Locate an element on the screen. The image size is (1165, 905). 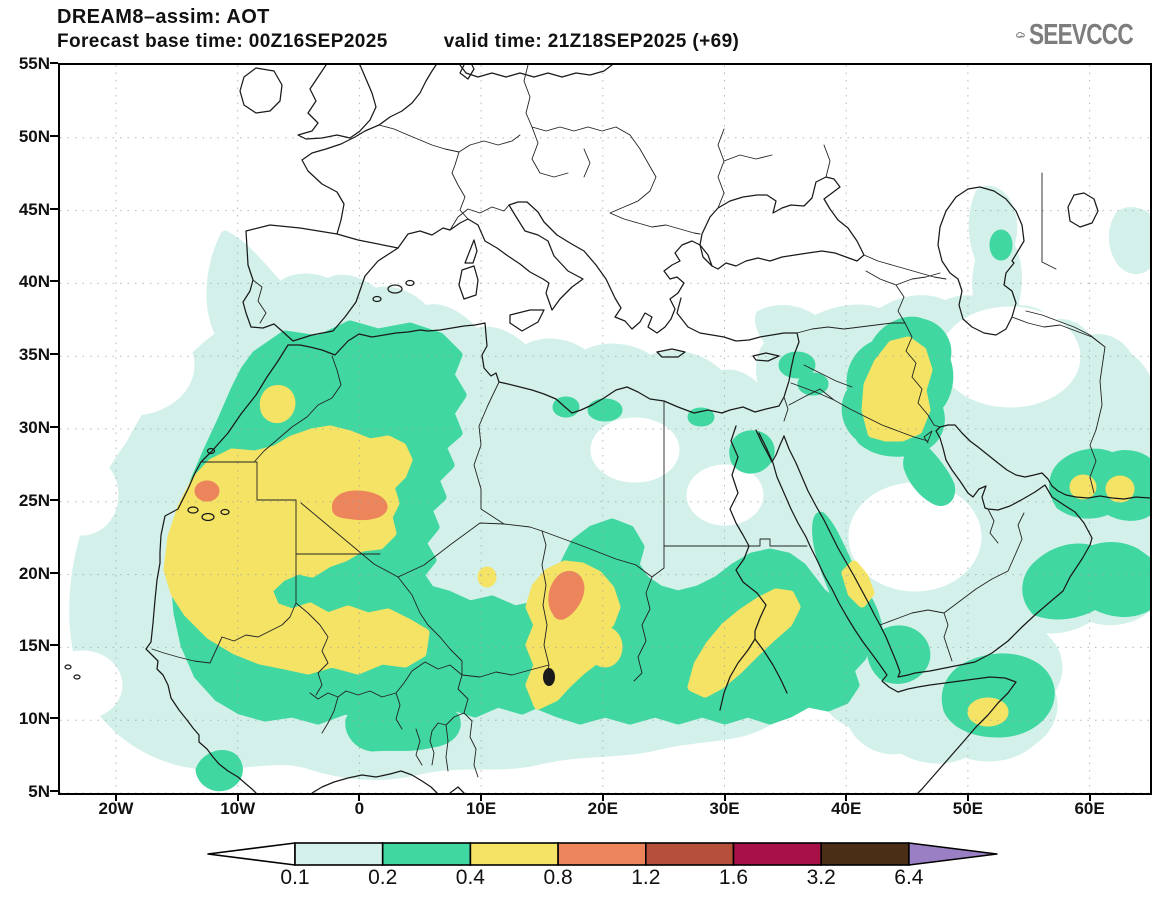
lon-tick-30E is located at coordinates (724, 797).